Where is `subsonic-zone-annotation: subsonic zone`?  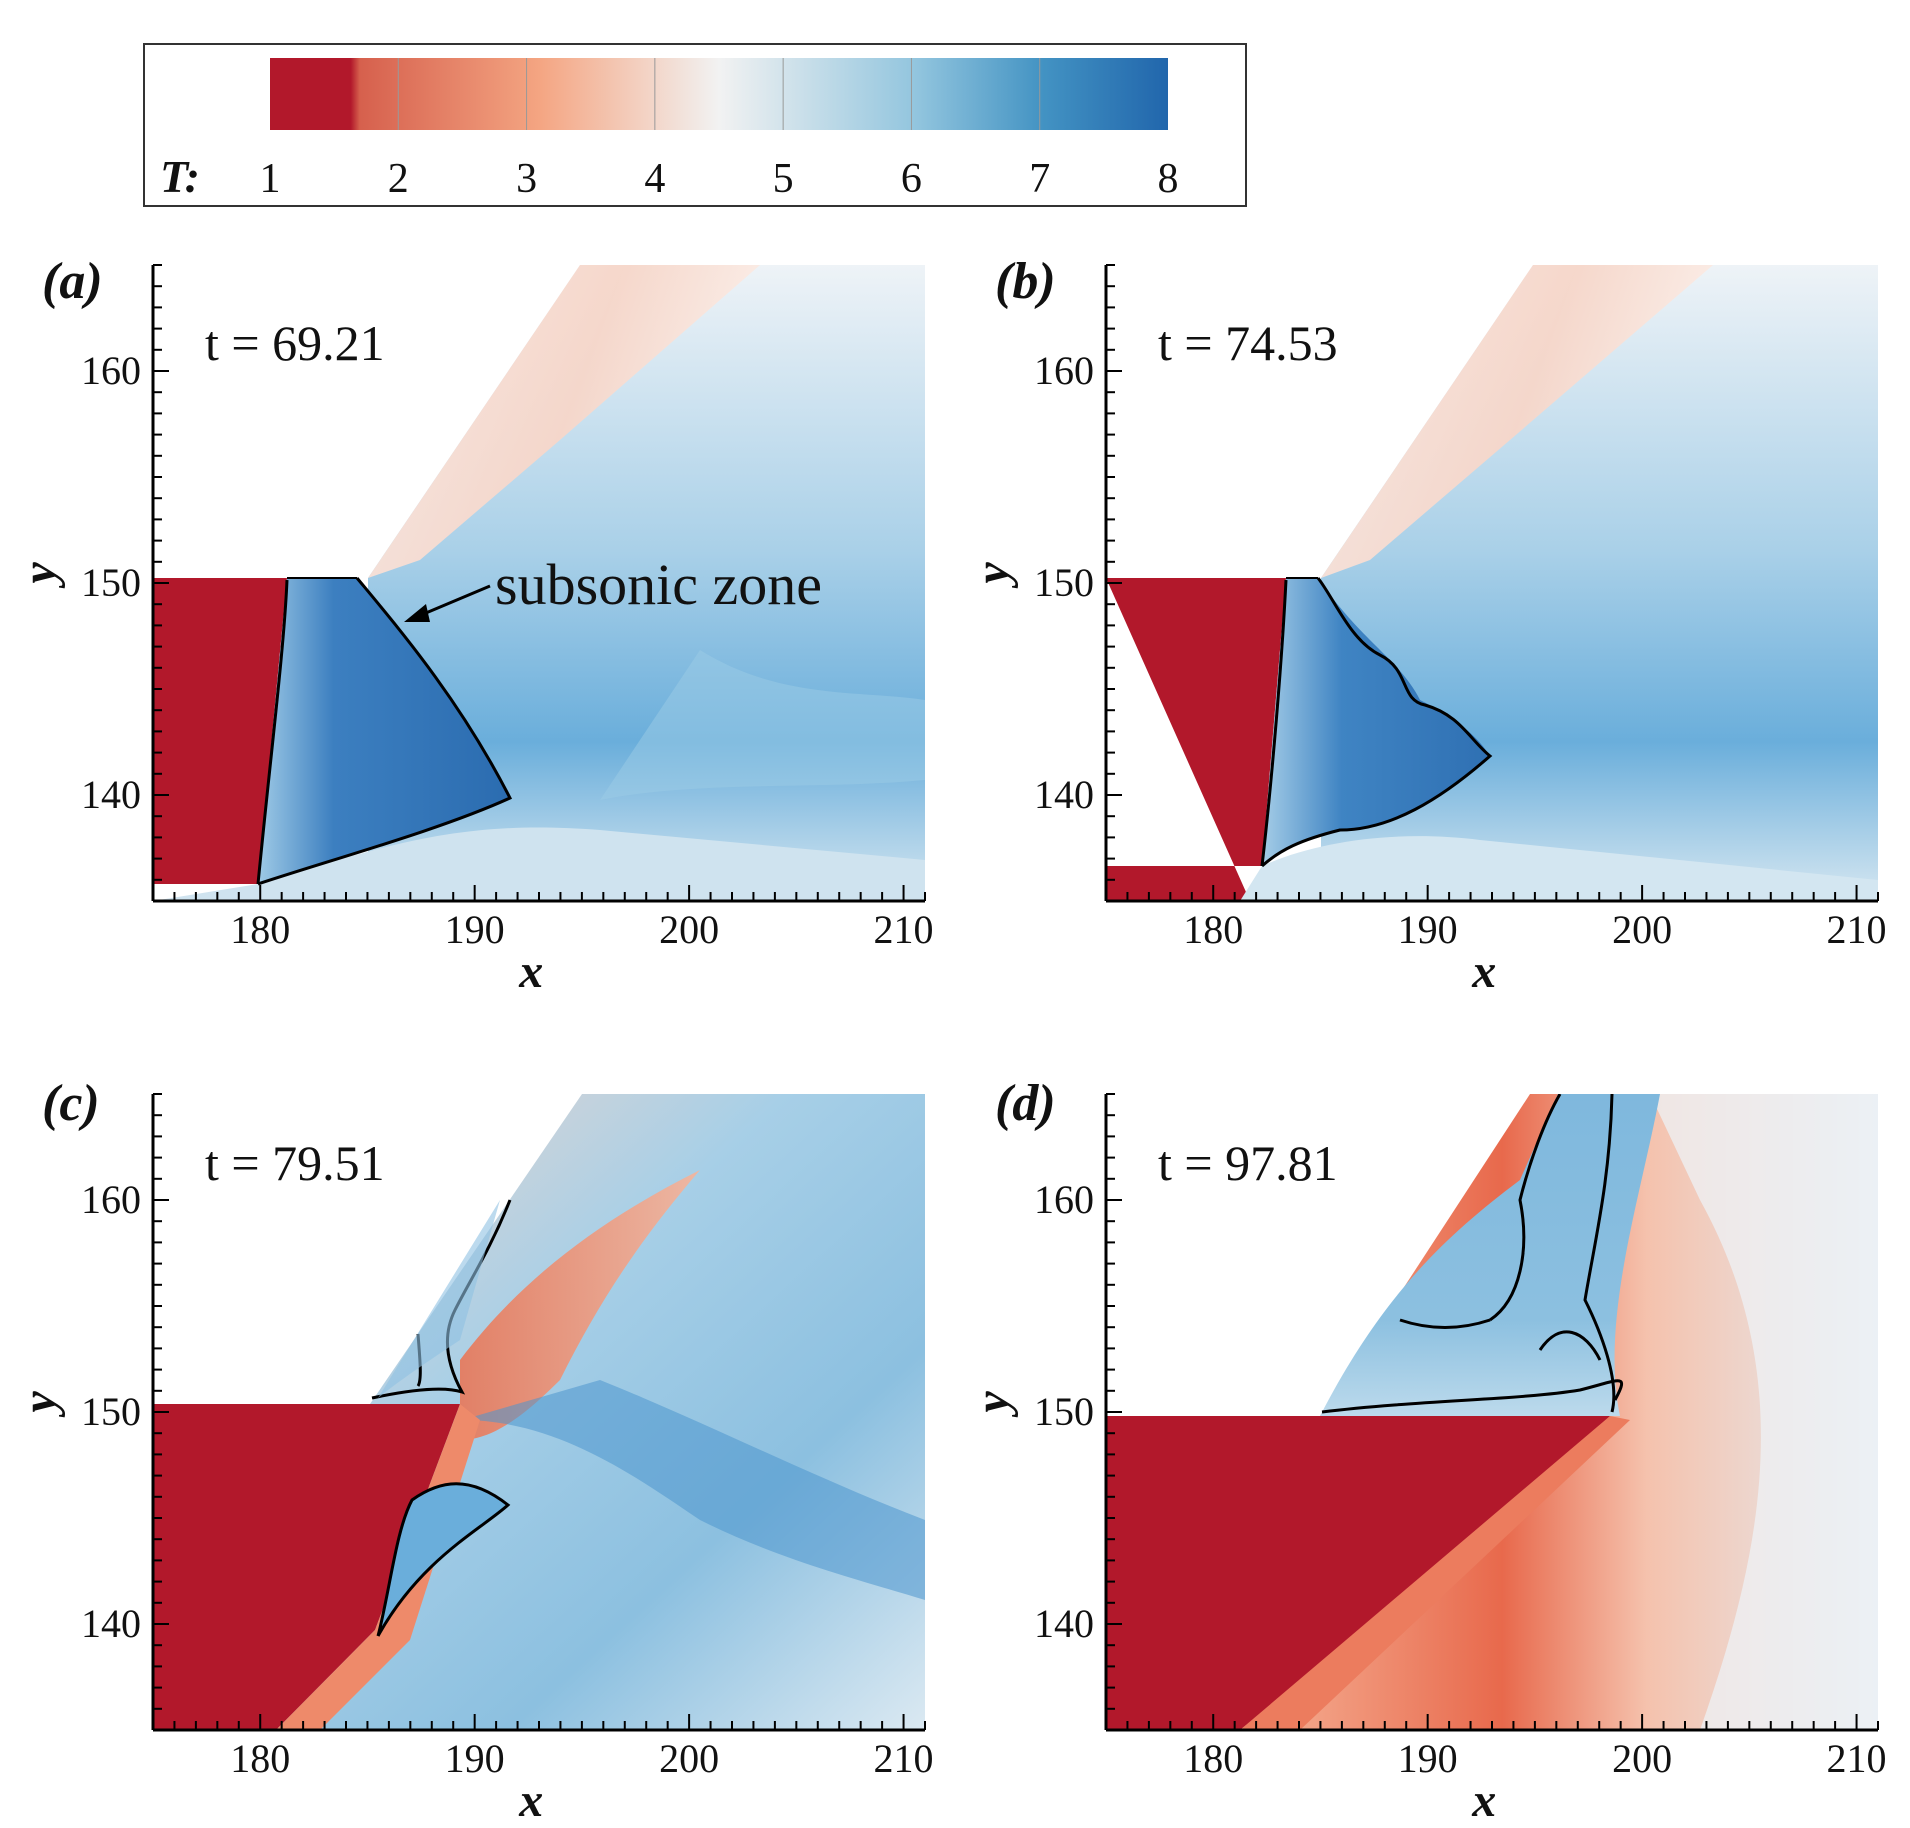 subsonic-zone-annotation: subsonic zone is located at coordinates (658, 584).